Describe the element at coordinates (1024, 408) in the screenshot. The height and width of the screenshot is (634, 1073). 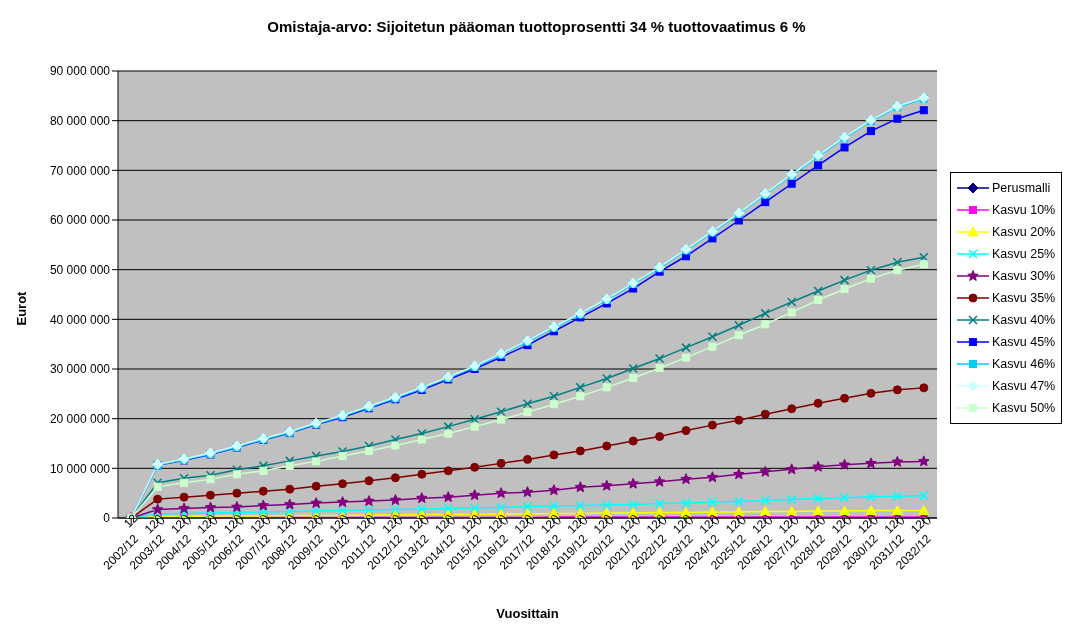
I see `legend-label: Kasvu 50%` at that location.